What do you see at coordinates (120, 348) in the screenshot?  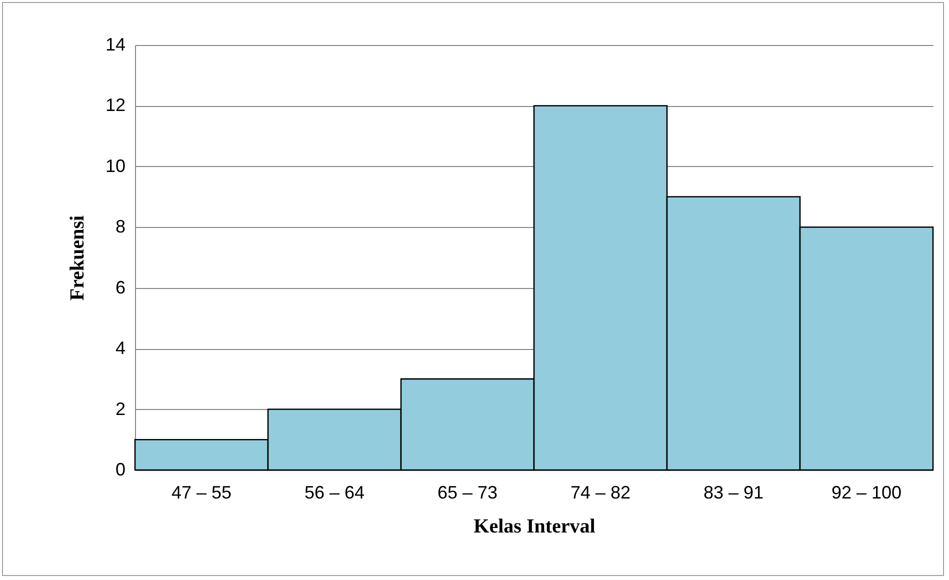 I see `y-tick-label: 4` at bounding box center [120, 348].